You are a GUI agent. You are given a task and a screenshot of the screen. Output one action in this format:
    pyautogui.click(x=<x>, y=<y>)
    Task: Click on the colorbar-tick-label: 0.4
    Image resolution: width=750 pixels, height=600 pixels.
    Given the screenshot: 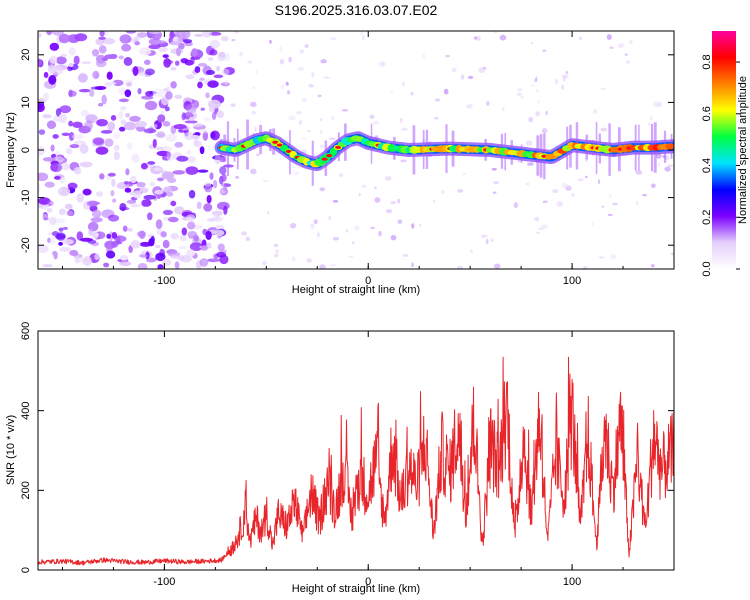 What is the action you would take?
    pyautogui.click(x=707, y=165)
    